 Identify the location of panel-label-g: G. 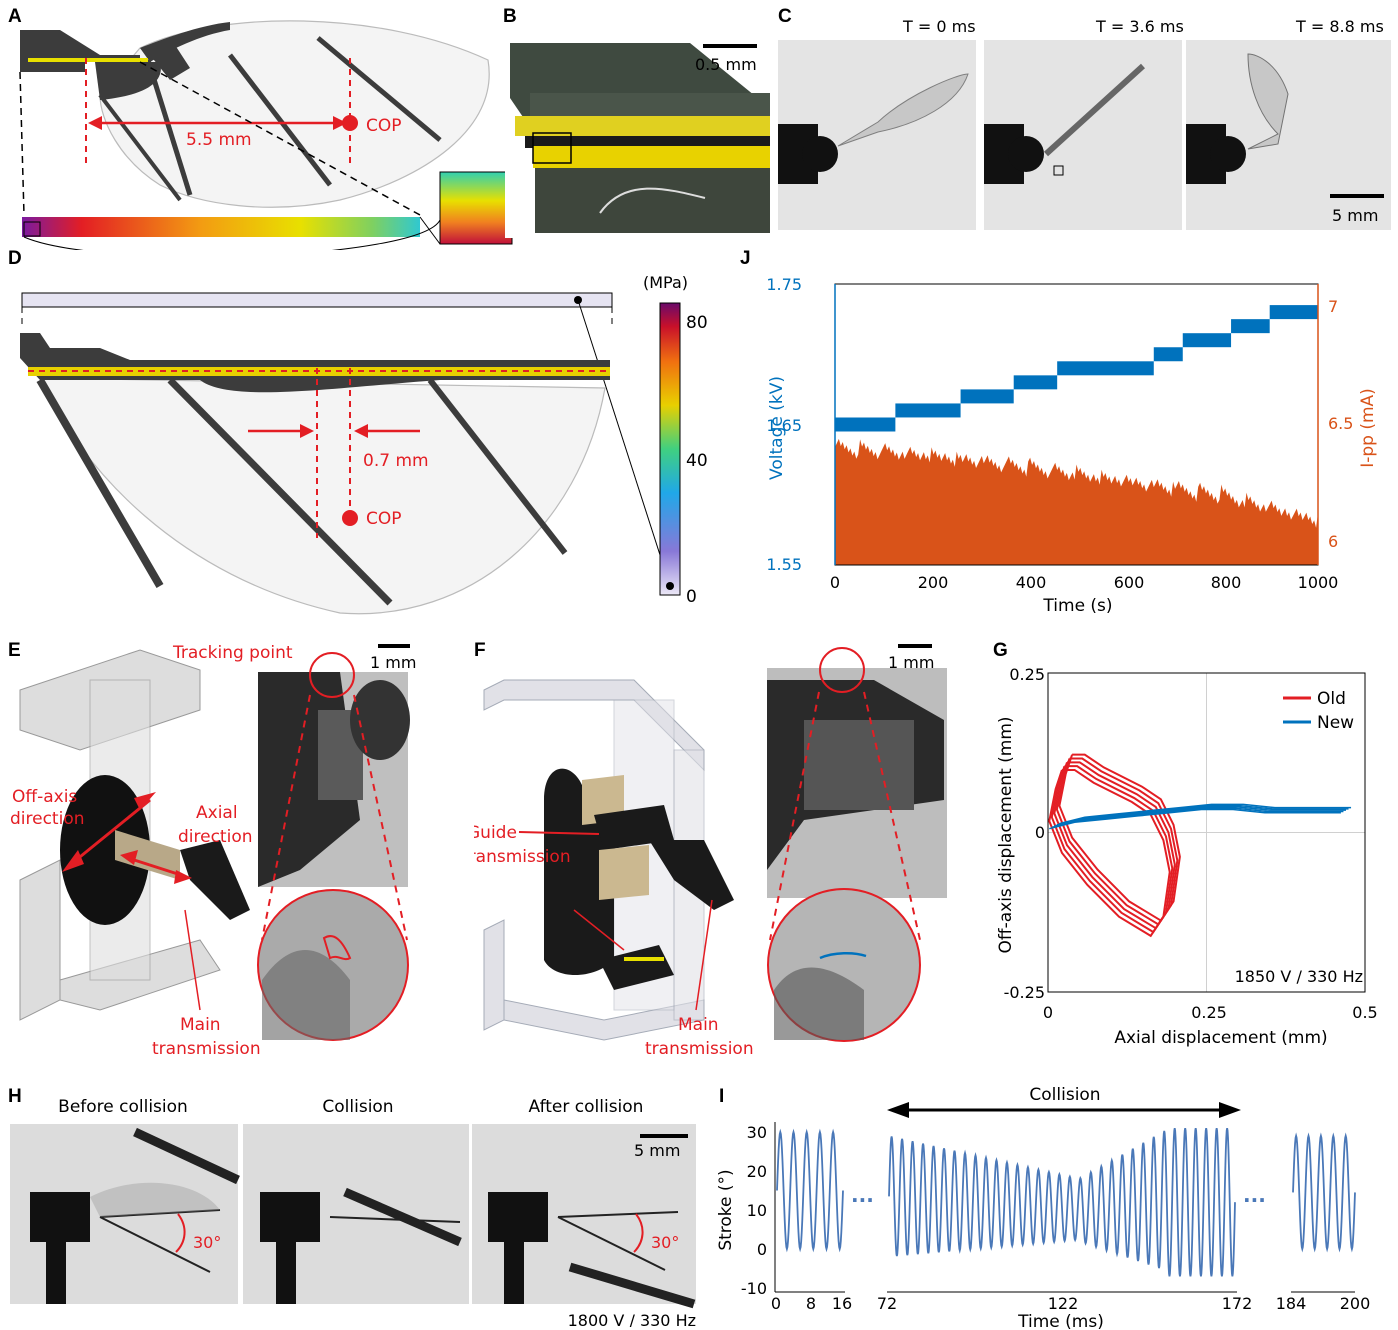
(1000, 650).